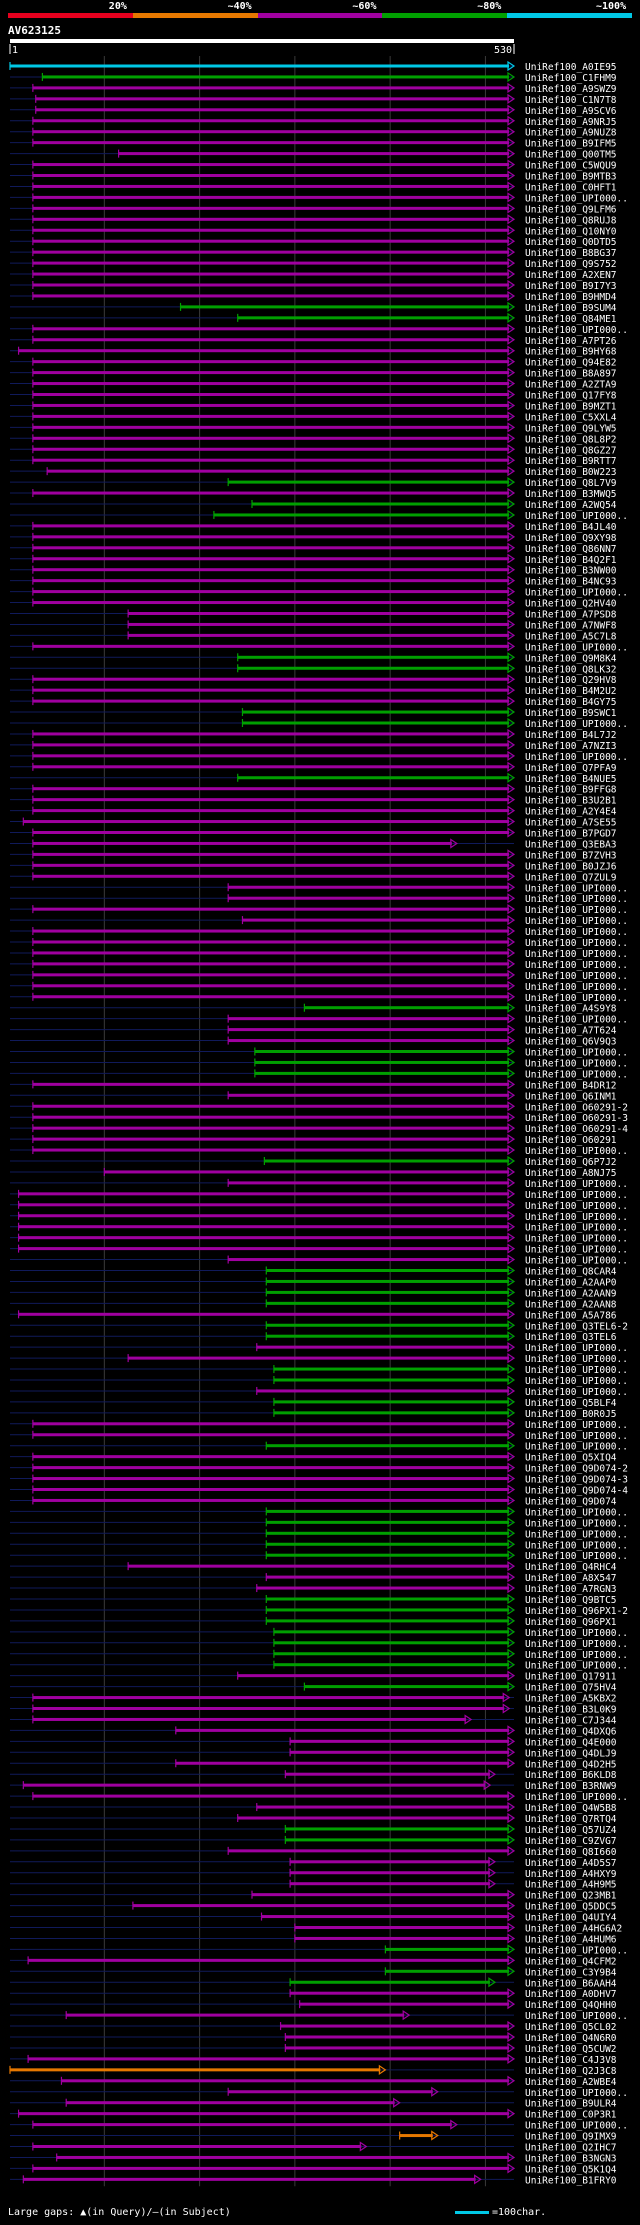 The width and height of the screenshot is (640, 2225). Describe the element at coordinates (571, 450) in the screenshot. I see `hit-label: UniRef100_Q8GZ27` at that location.